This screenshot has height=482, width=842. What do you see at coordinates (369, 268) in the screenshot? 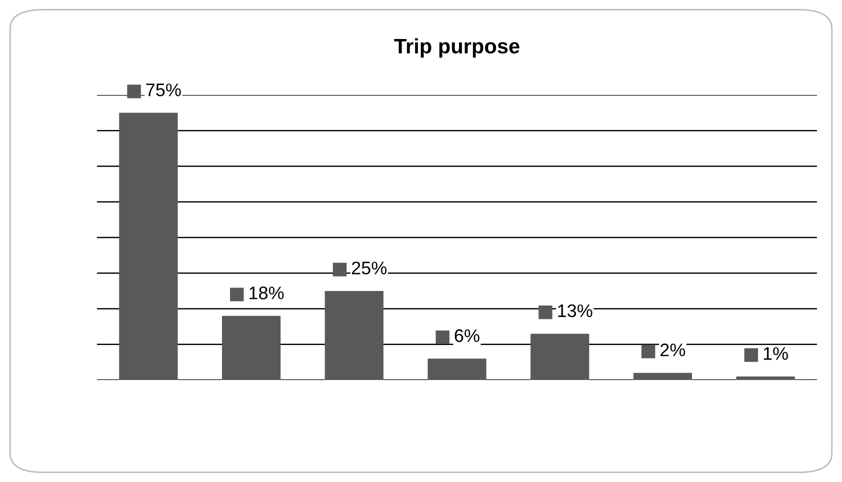
I see `data-label: 25%` at bounding box center [369, 268].